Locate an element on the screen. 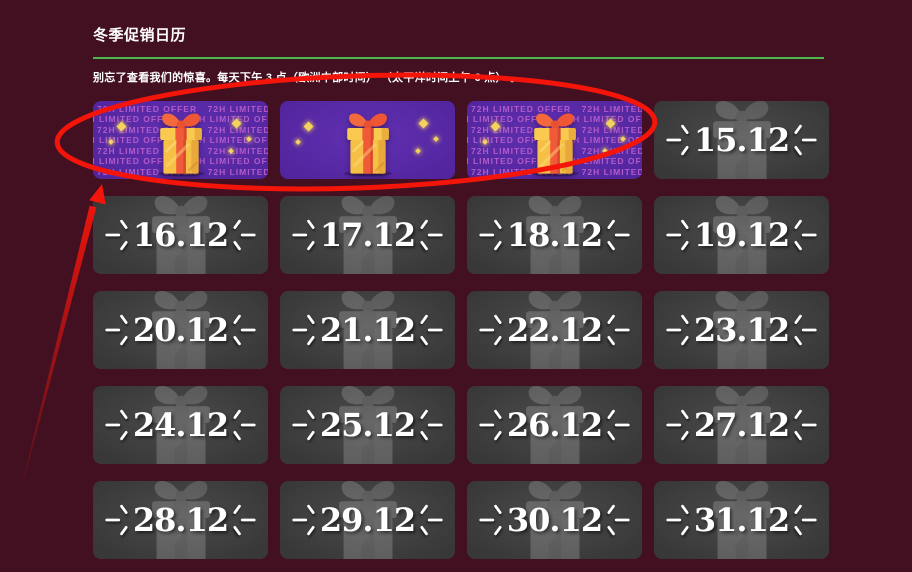  date-label: 15.12 is located at coordinates (741, 140).